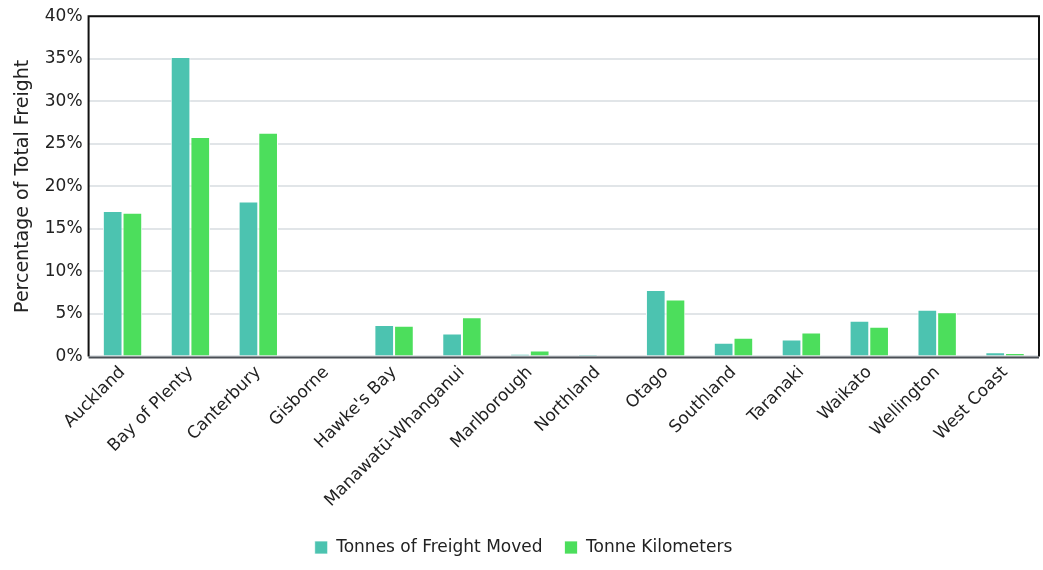 The image size is (1043, 570). I want to click on y-tick-label: 0%, so click(69, 354).